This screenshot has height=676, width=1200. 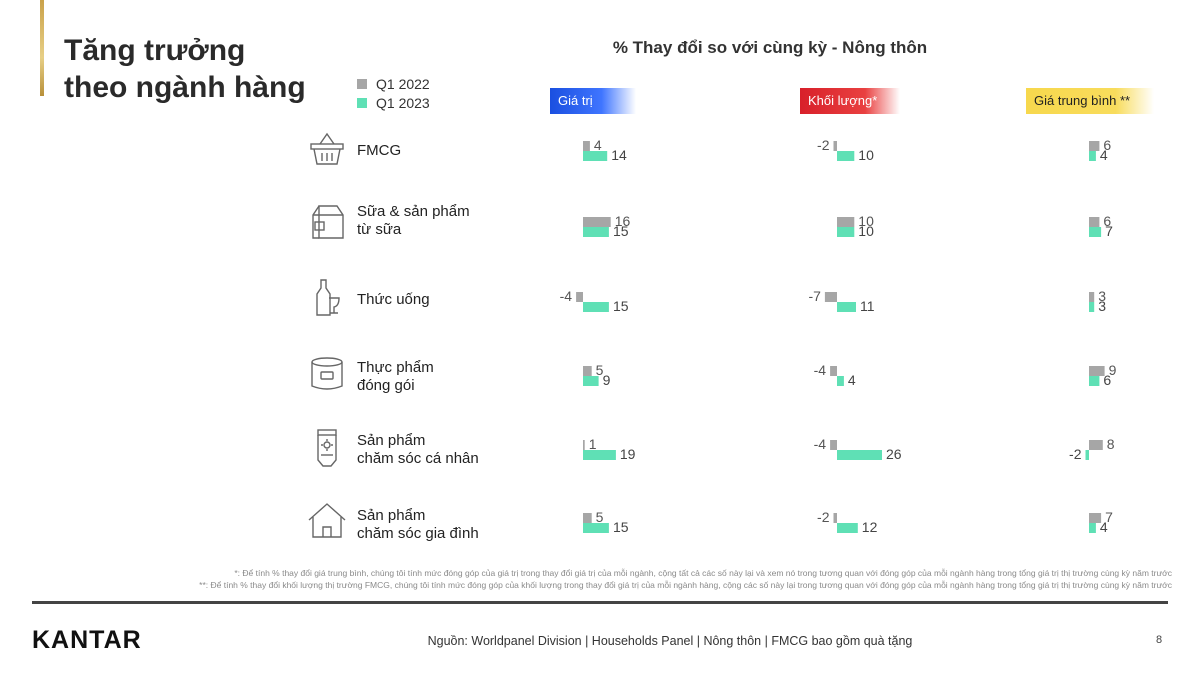 I want to click on category-label-personal-care: Sản phẩm chăm sóc cá nhân, so click(x=418, y=450).